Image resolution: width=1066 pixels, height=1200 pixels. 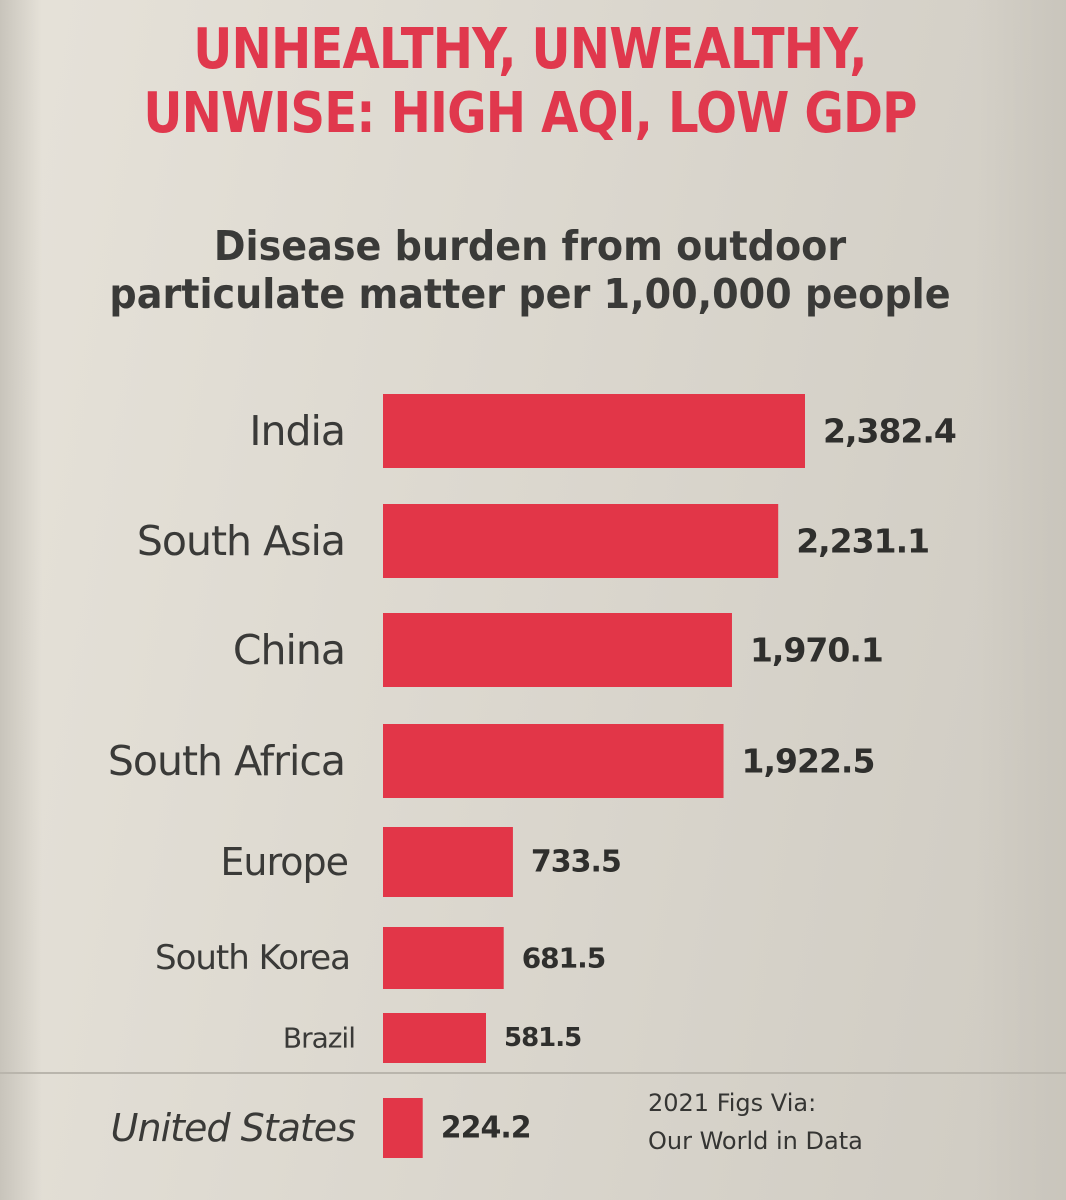 What do you see at coordinates (21, 600) in the screenshot?
I see `page-shadow-left` at bounding box center [21, 600].